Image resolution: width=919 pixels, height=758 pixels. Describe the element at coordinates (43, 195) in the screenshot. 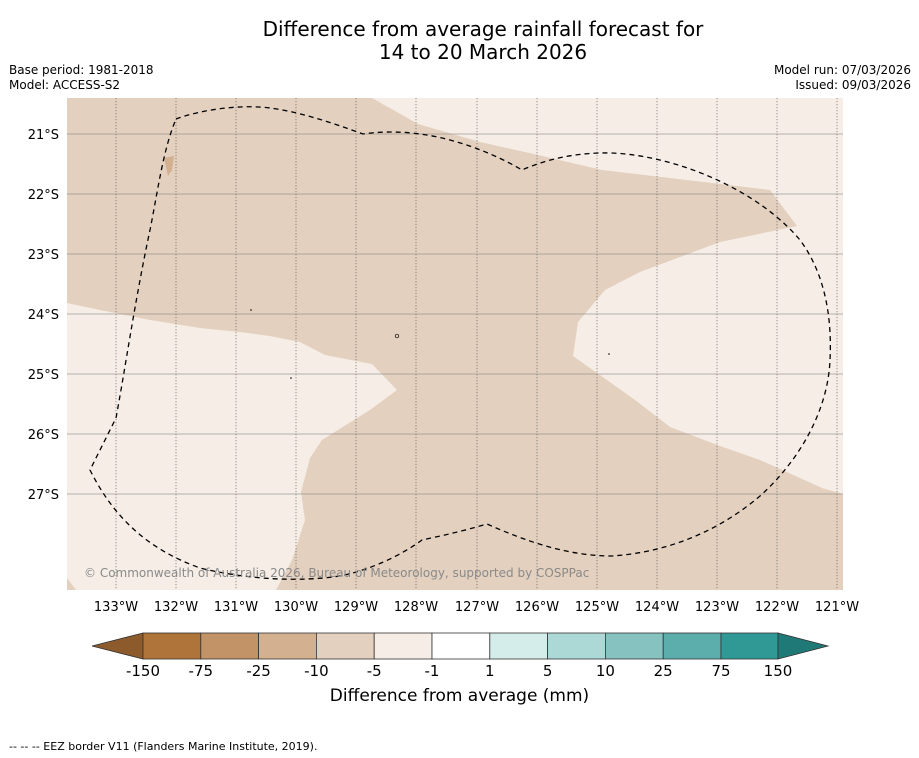

I see `lat-label: 22°S` at that location.